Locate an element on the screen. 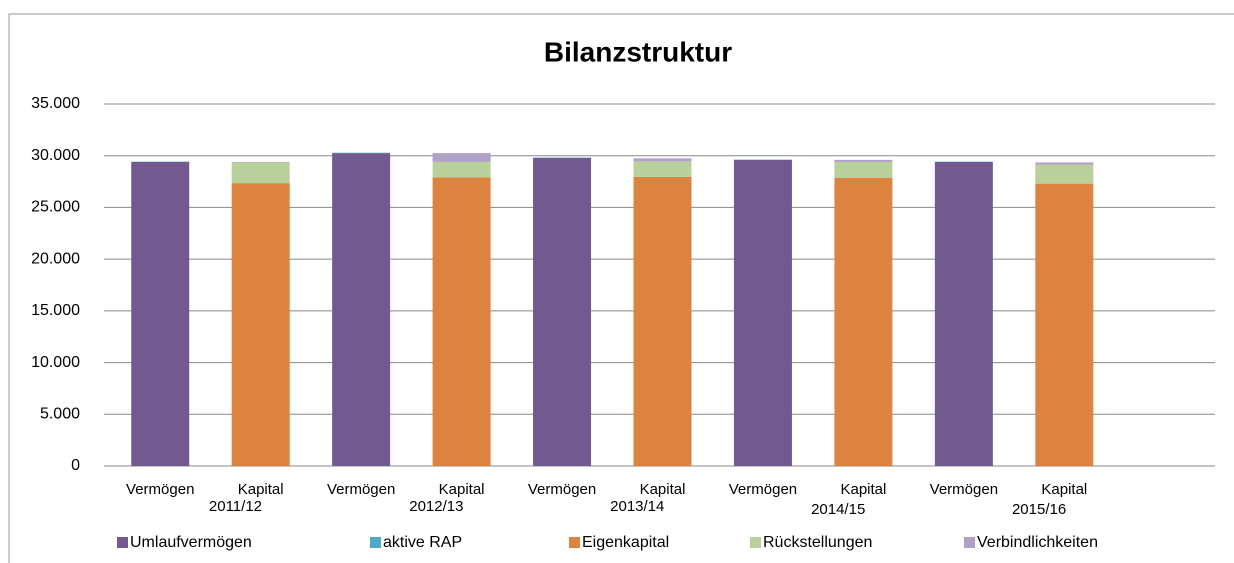  y-tick-label: 0 is located at coordinates (75, 465).